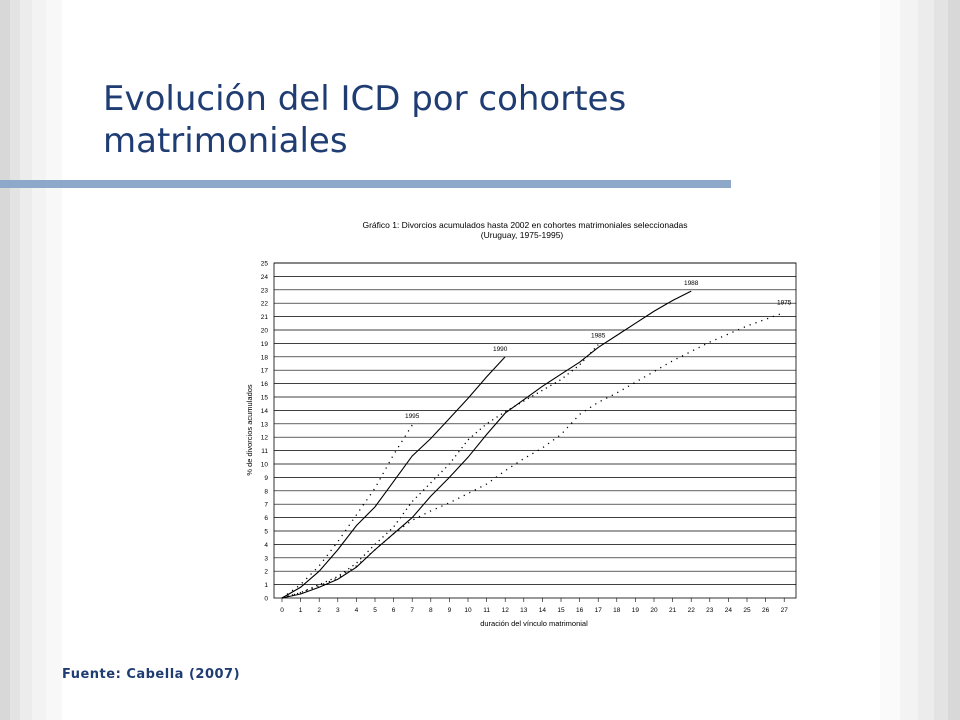  What do you see at coordinates (766, 610) in the screenshot?
I see `x-tick-label: 26` at bounding box center [766, 610].